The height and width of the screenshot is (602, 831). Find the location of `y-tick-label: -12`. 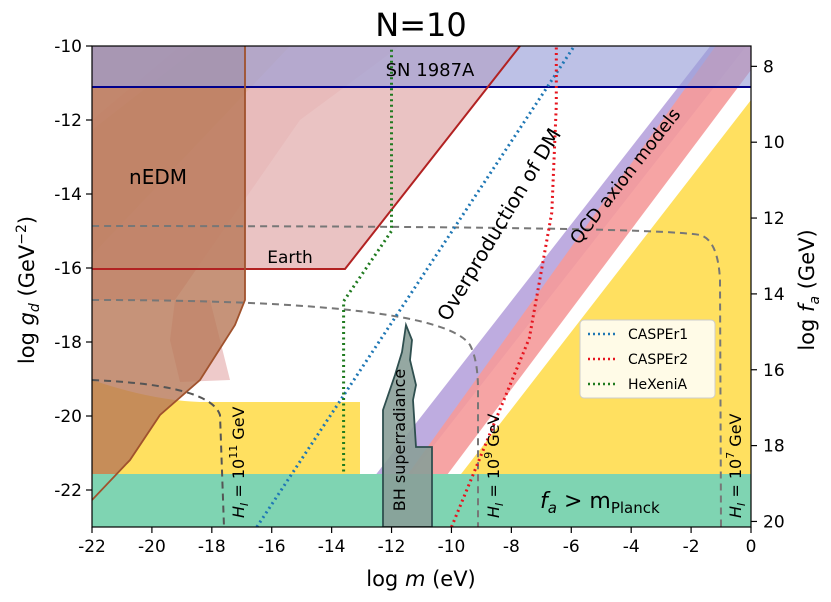

y-tick-label: -12 is located at coordinates (68, 121).